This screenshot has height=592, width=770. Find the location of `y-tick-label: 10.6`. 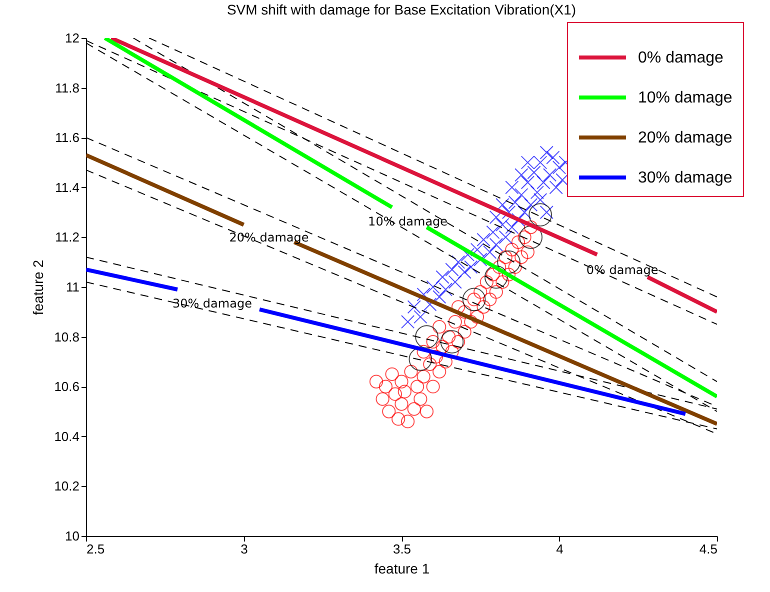

y-tick-label: 10.6 is located at coordinates (67, 386).